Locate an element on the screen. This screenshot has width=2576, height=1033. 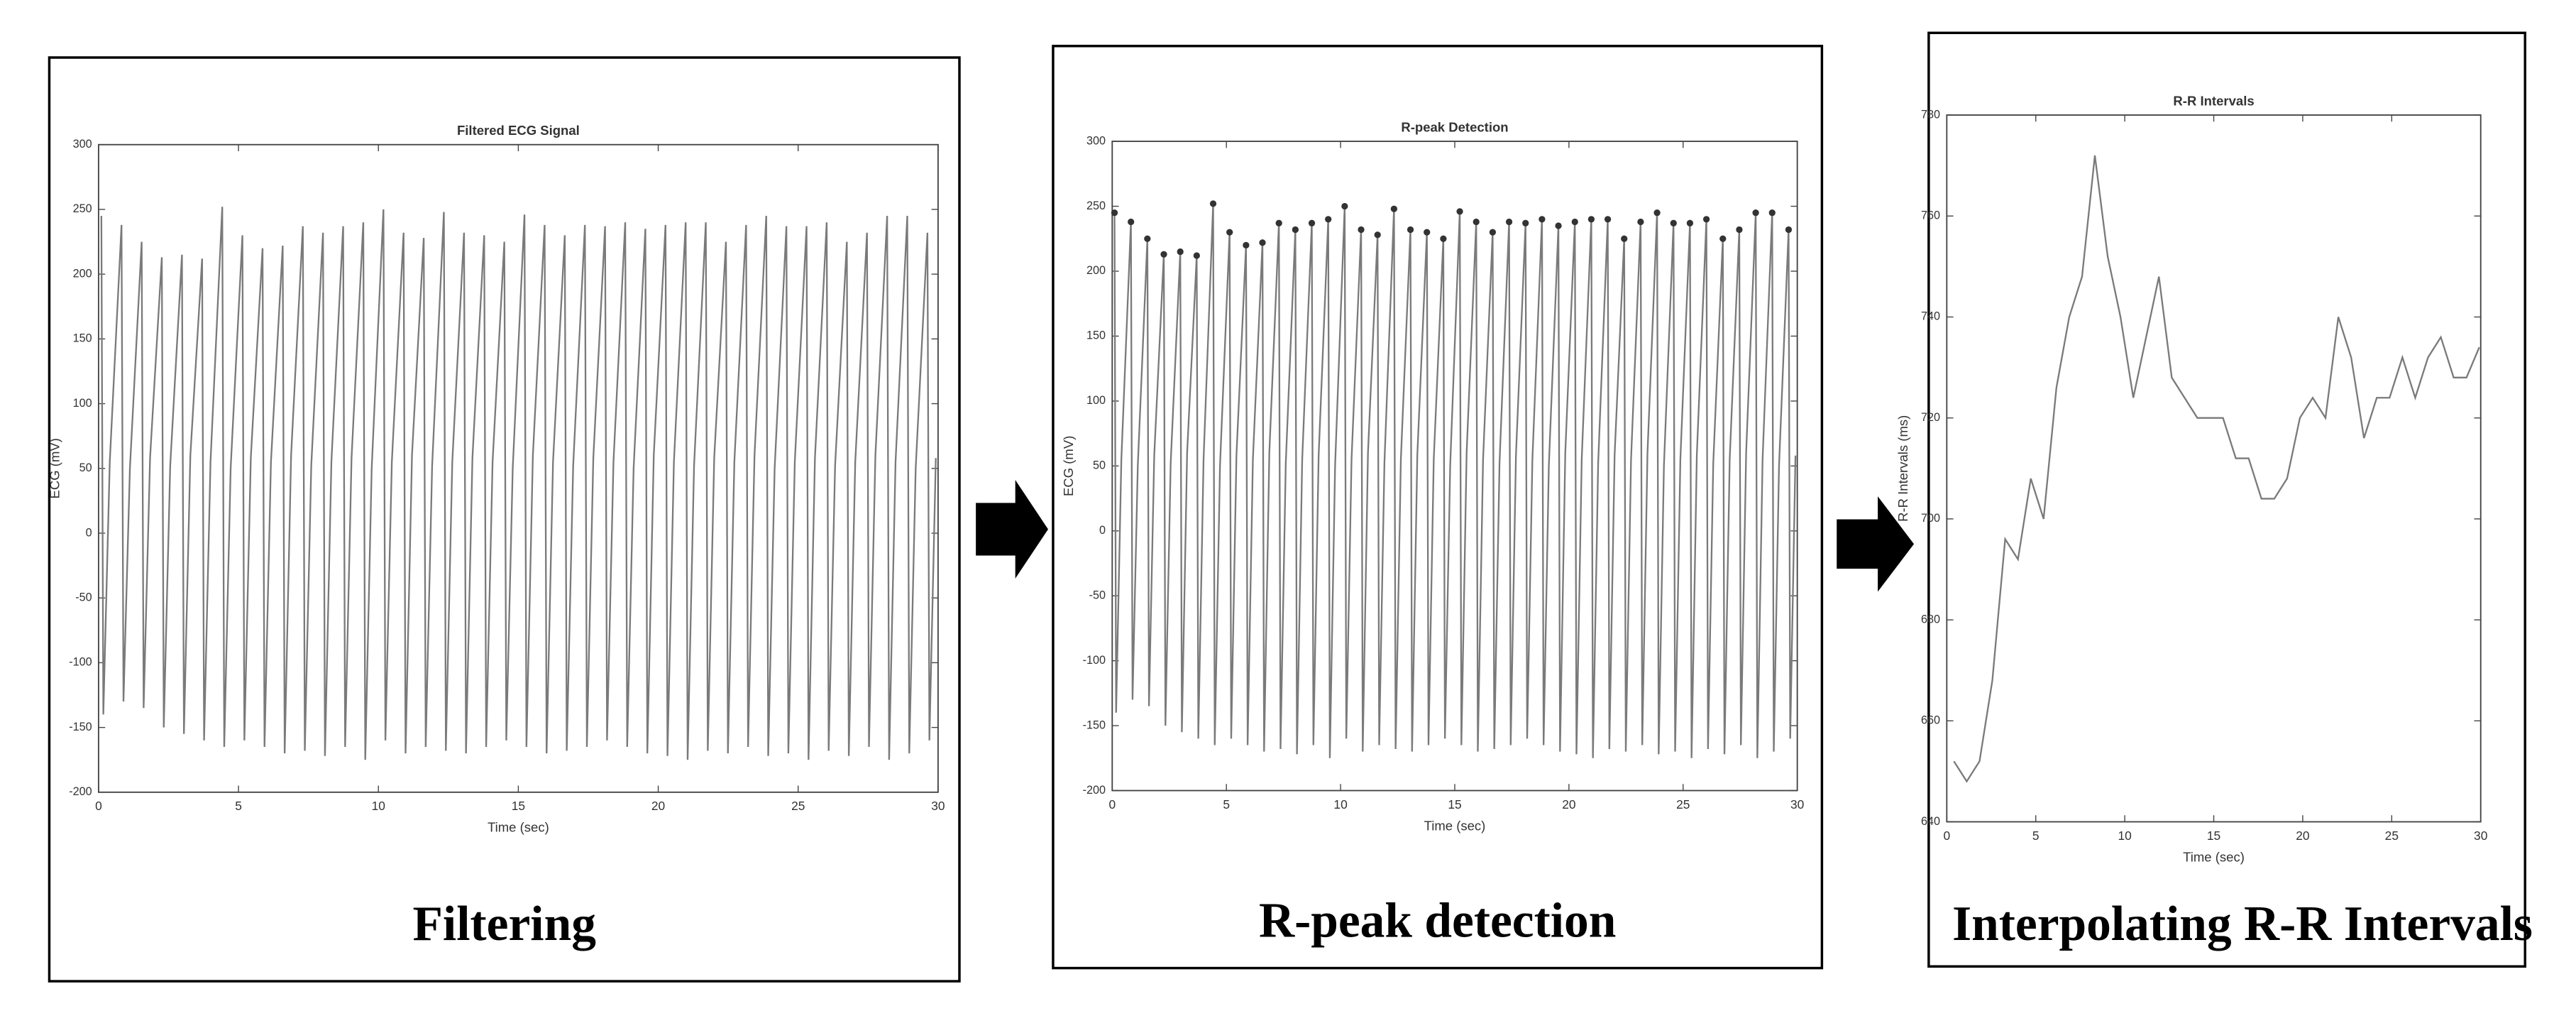
y-tick-label: 720 is located at coordinates (1930, 417).